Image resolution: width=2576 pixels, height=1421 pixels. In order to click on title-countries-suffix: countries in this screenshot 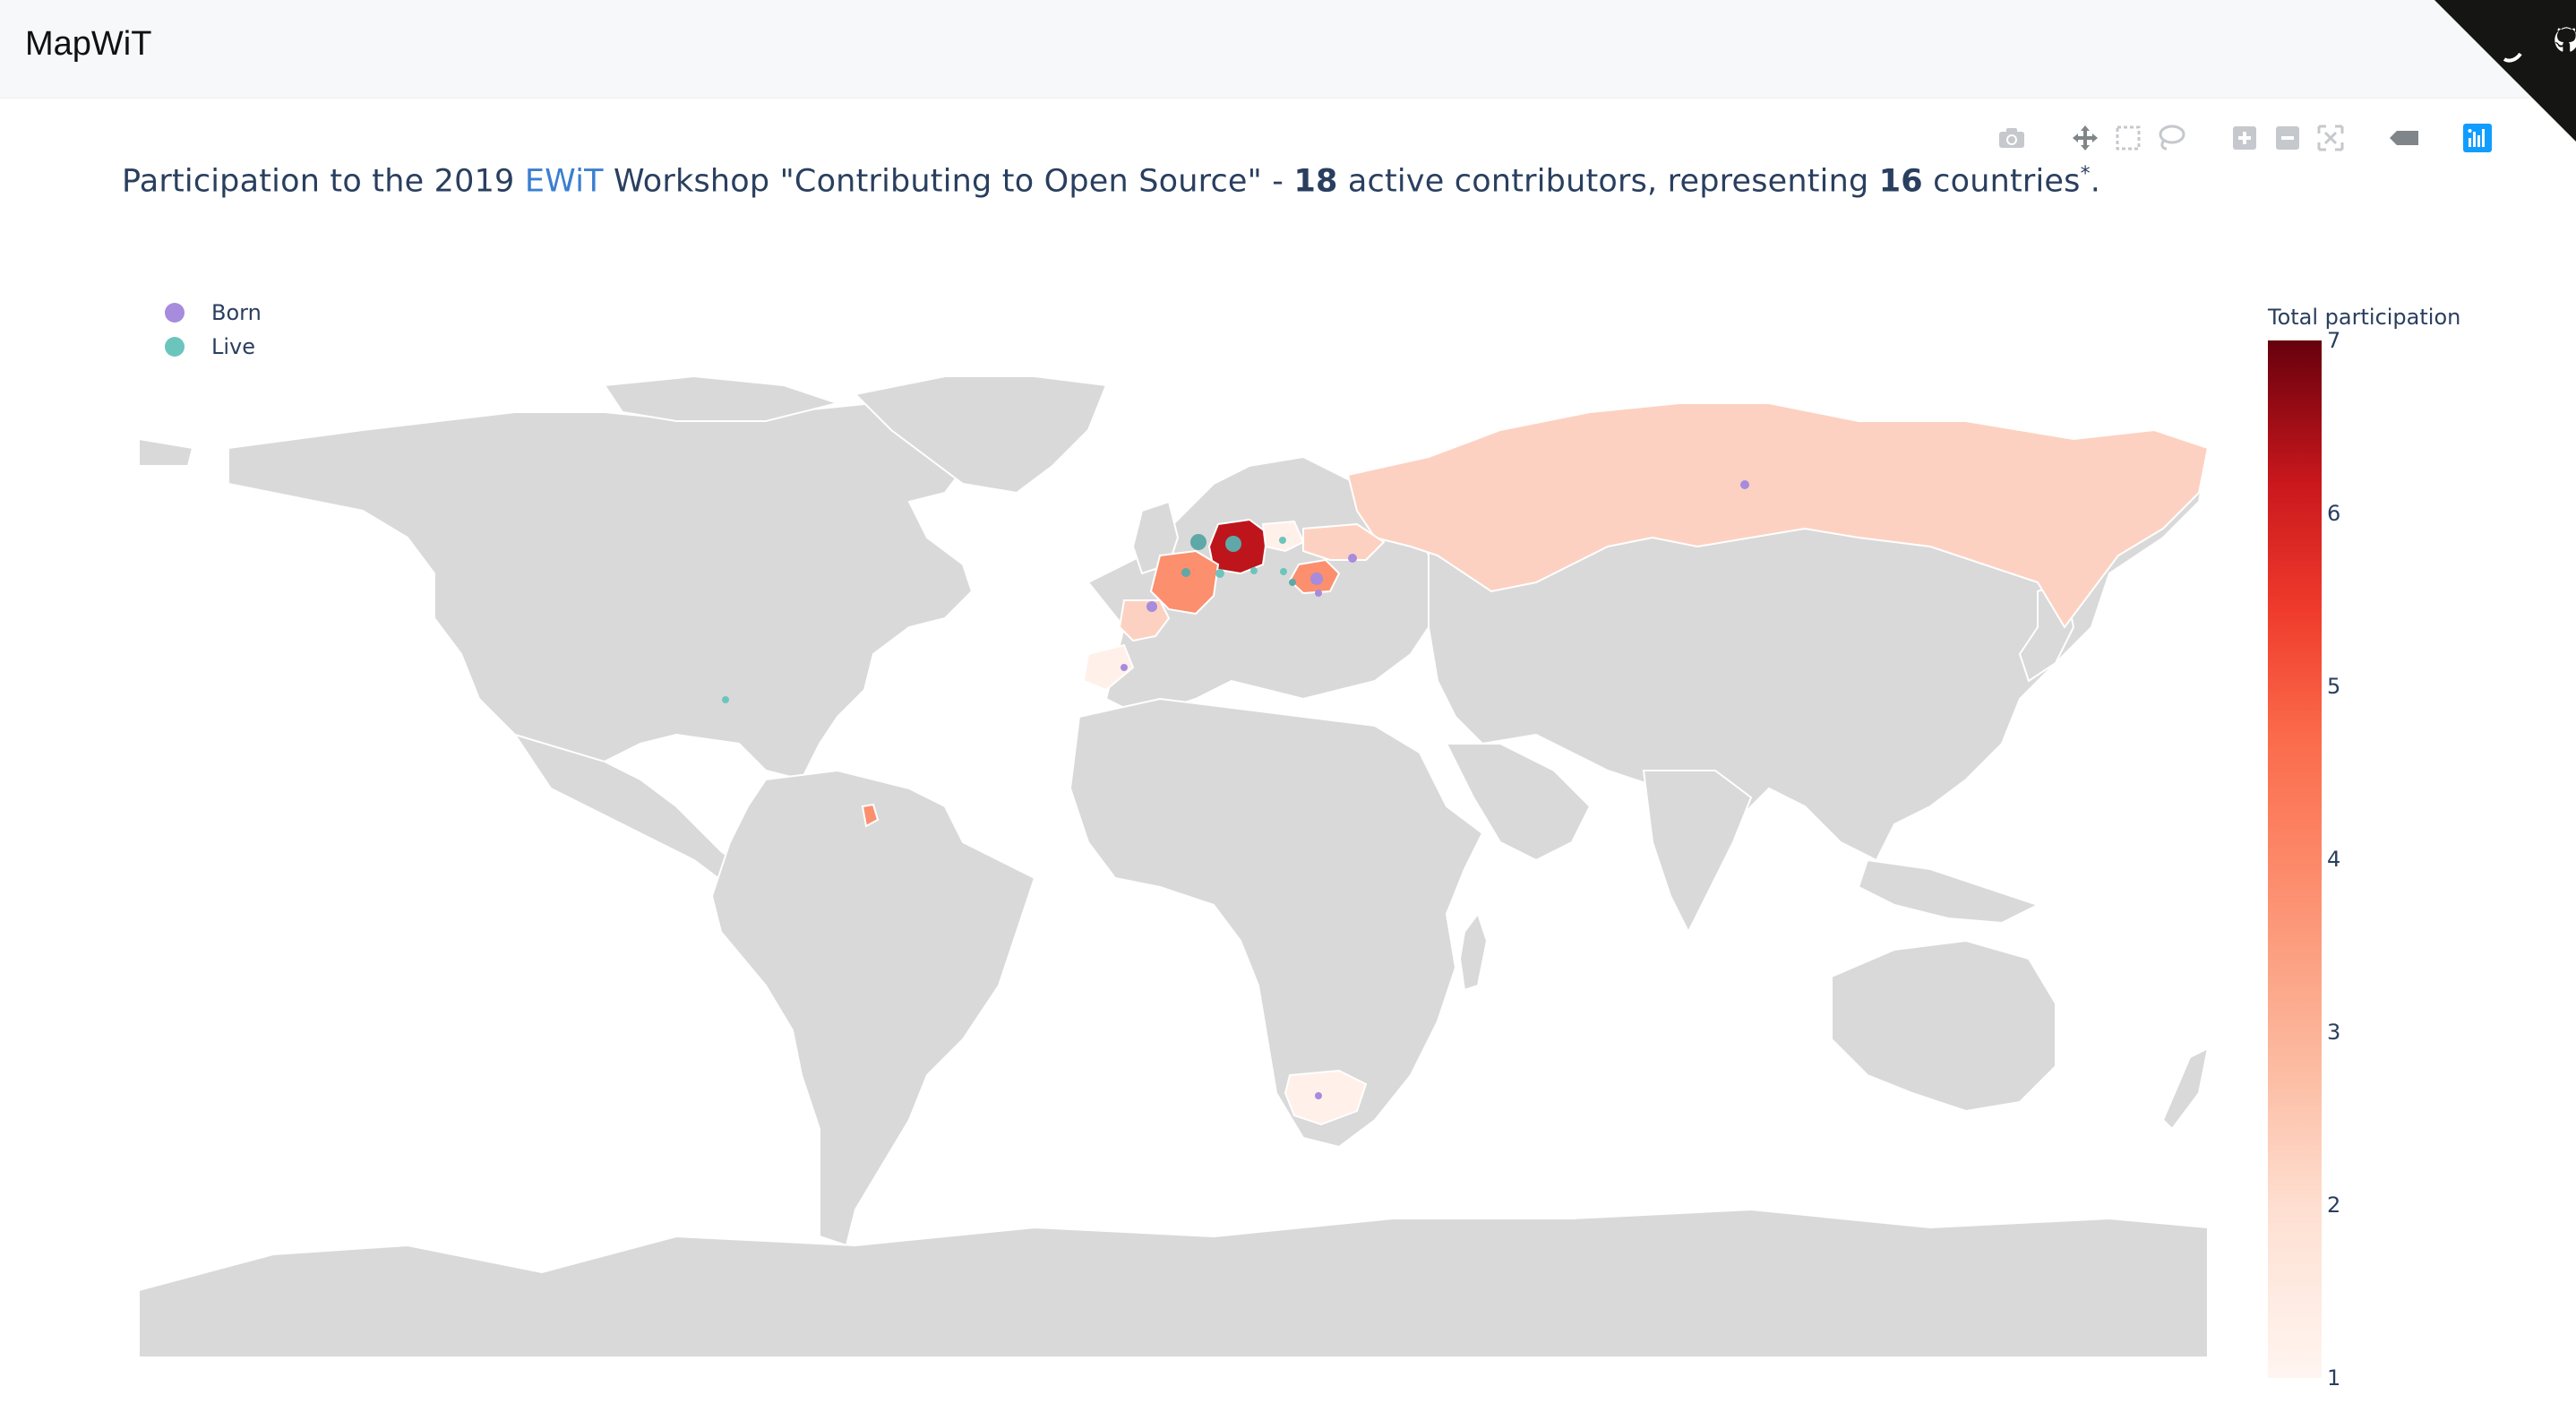, I will do `click(2001, 181)`.